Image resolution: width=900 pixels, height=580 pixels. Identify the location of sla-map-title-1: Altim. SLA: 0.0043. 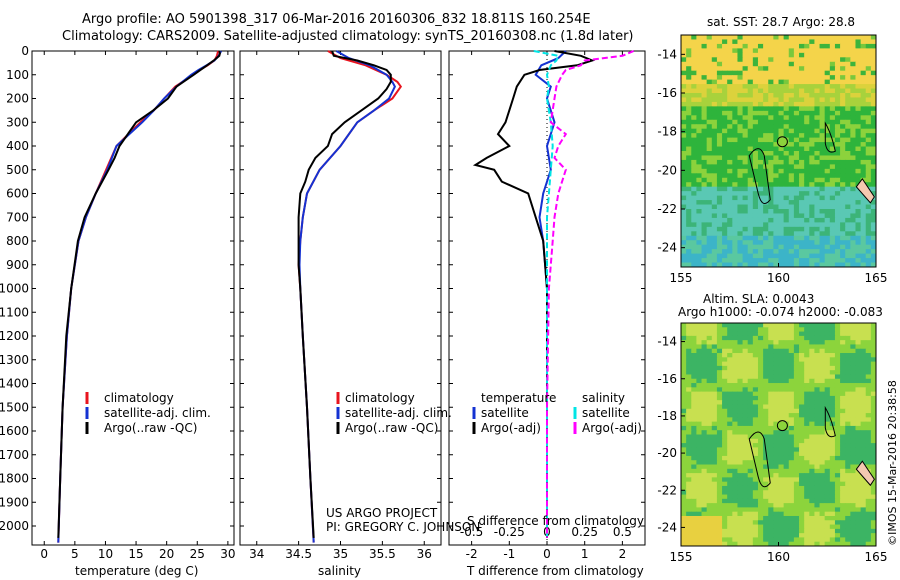
(759, 299).